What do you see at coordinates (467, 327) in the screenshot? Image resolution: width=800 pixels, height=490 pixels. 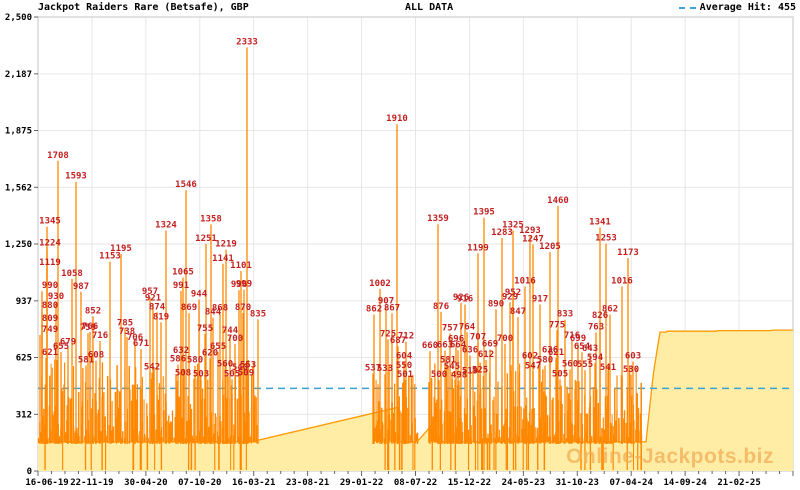 I see `svg-text: 764` at bounding box center [467, 327].